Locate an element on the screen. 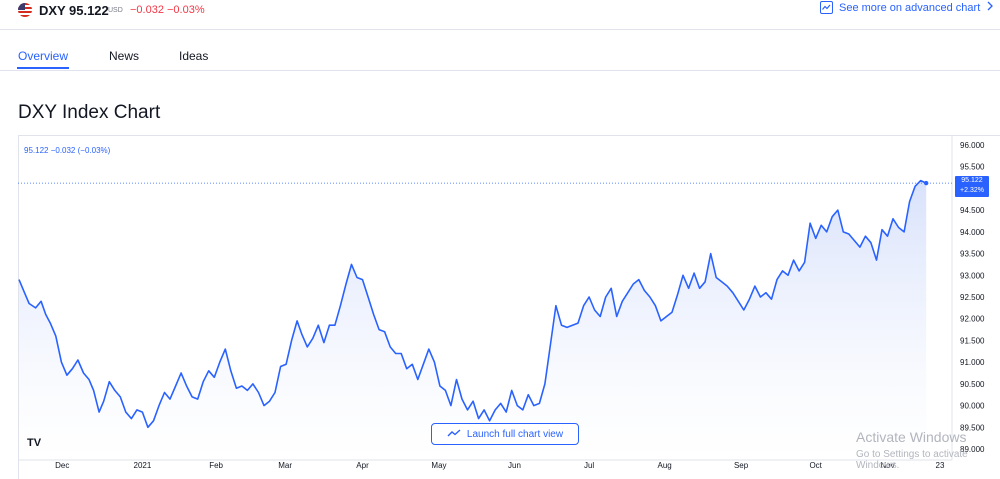 Image resolution: width=1000 pixels, height=479 pixels. price-change: −0.032 is located at coordinates (147, 10).